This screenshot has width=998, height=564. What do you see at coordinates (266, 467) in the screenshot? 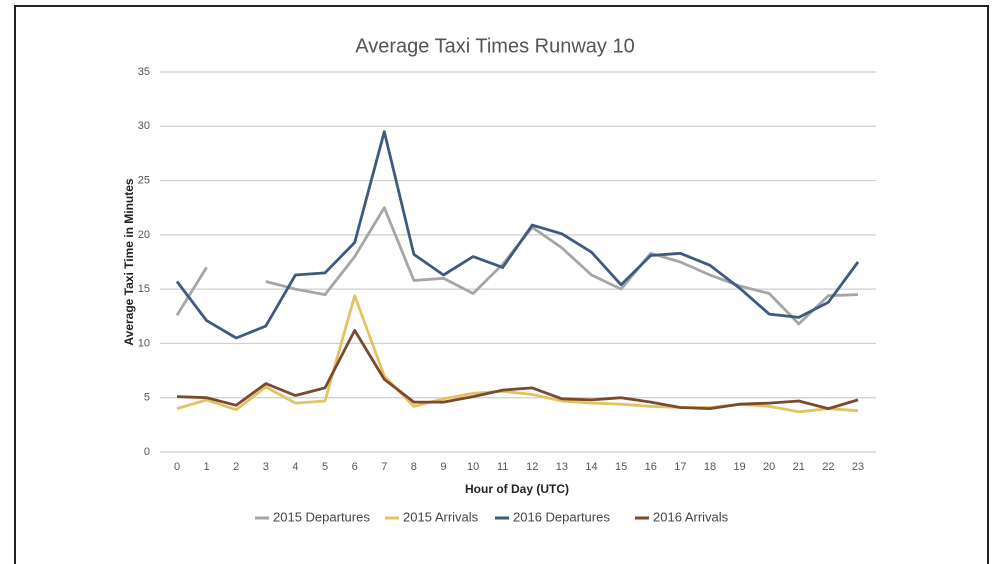
I see `x-tick-label: 3` at bounding box center [266, 467].